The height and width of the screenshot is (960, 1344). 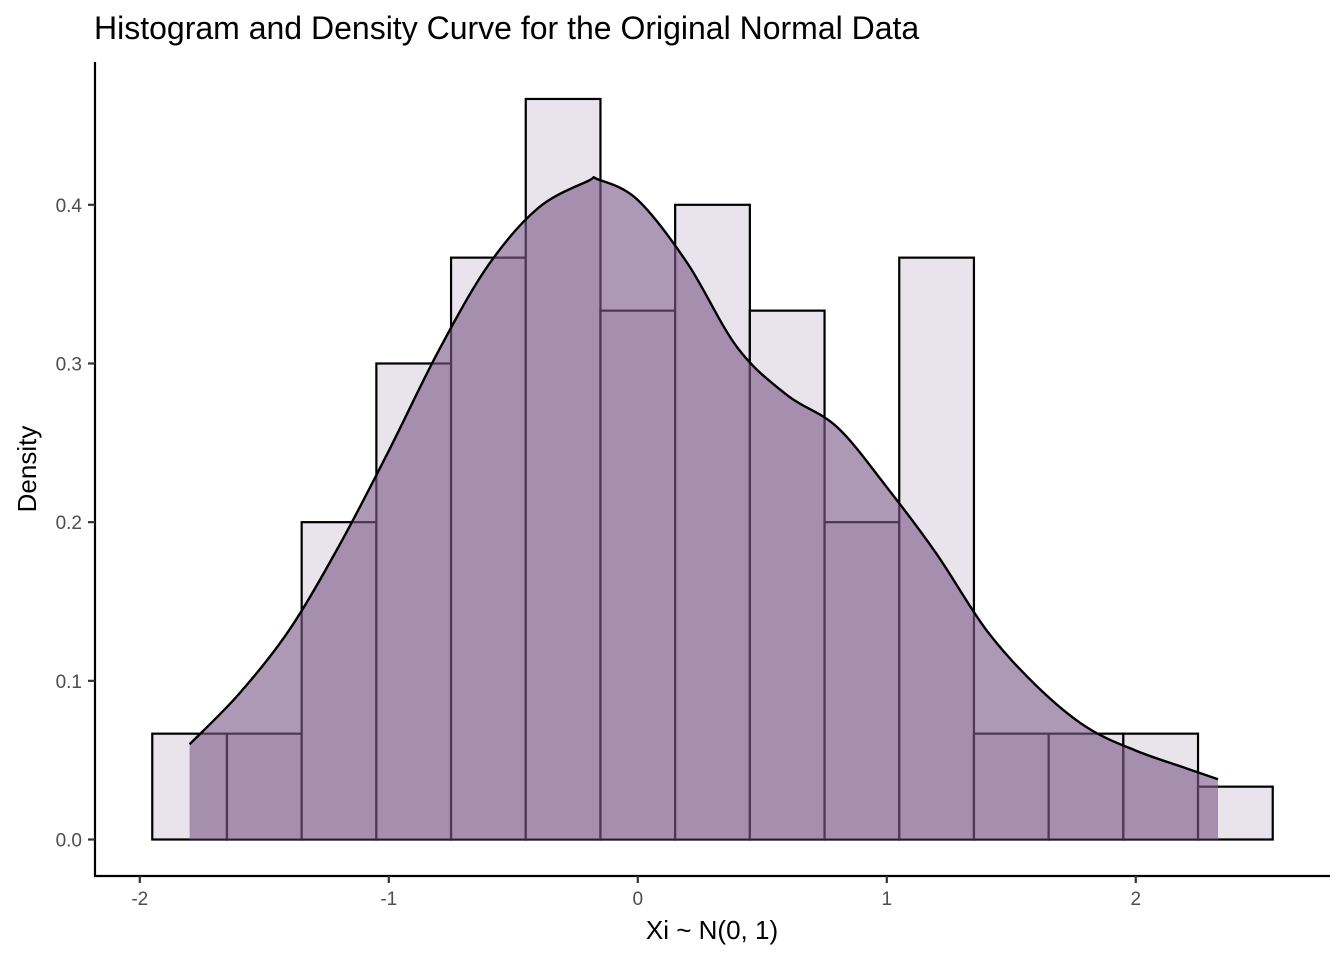 What do you see at coordinates (139, 899) in the screenshot?
I see `x-tick-label: -2` at bounding box center [139, 899].